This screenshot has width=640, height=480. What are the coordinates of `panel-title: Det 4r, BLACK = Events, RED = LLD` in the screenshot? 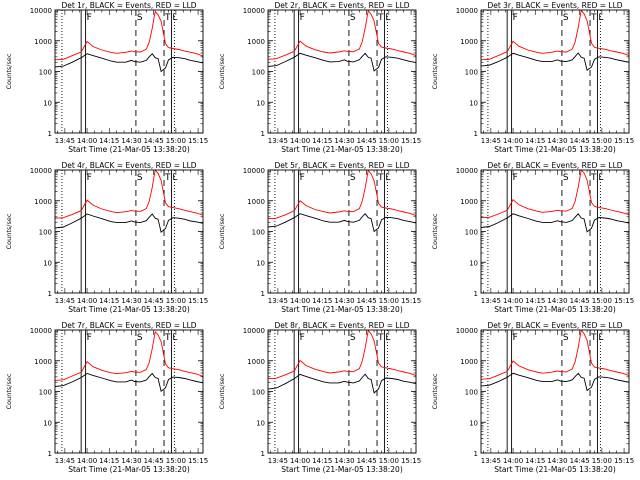 It's located at (128, 165).